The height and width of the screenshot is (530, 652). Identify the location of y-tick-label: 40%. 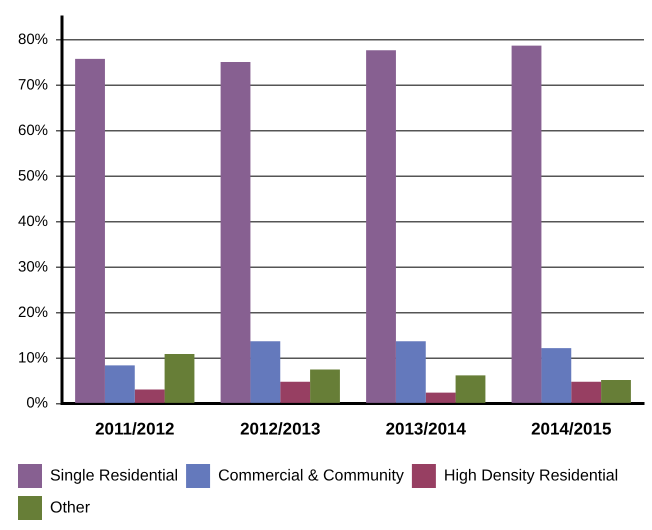
(33, 221).